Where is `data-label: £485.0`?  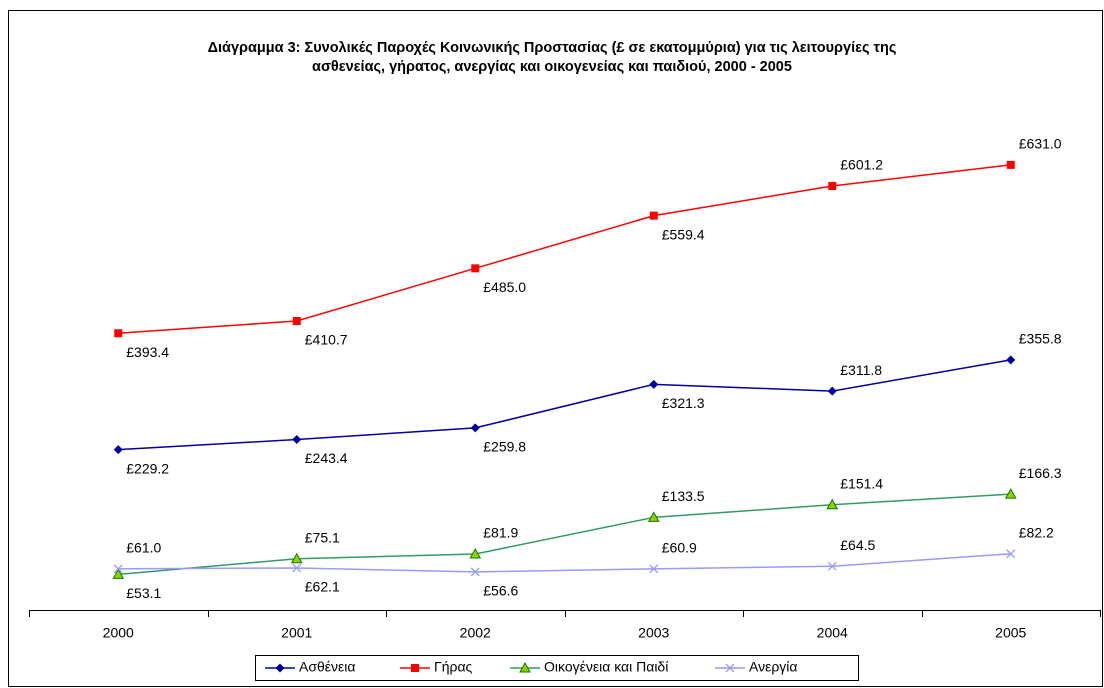 data-label: £485.0 is located at coordinates (504, 287).